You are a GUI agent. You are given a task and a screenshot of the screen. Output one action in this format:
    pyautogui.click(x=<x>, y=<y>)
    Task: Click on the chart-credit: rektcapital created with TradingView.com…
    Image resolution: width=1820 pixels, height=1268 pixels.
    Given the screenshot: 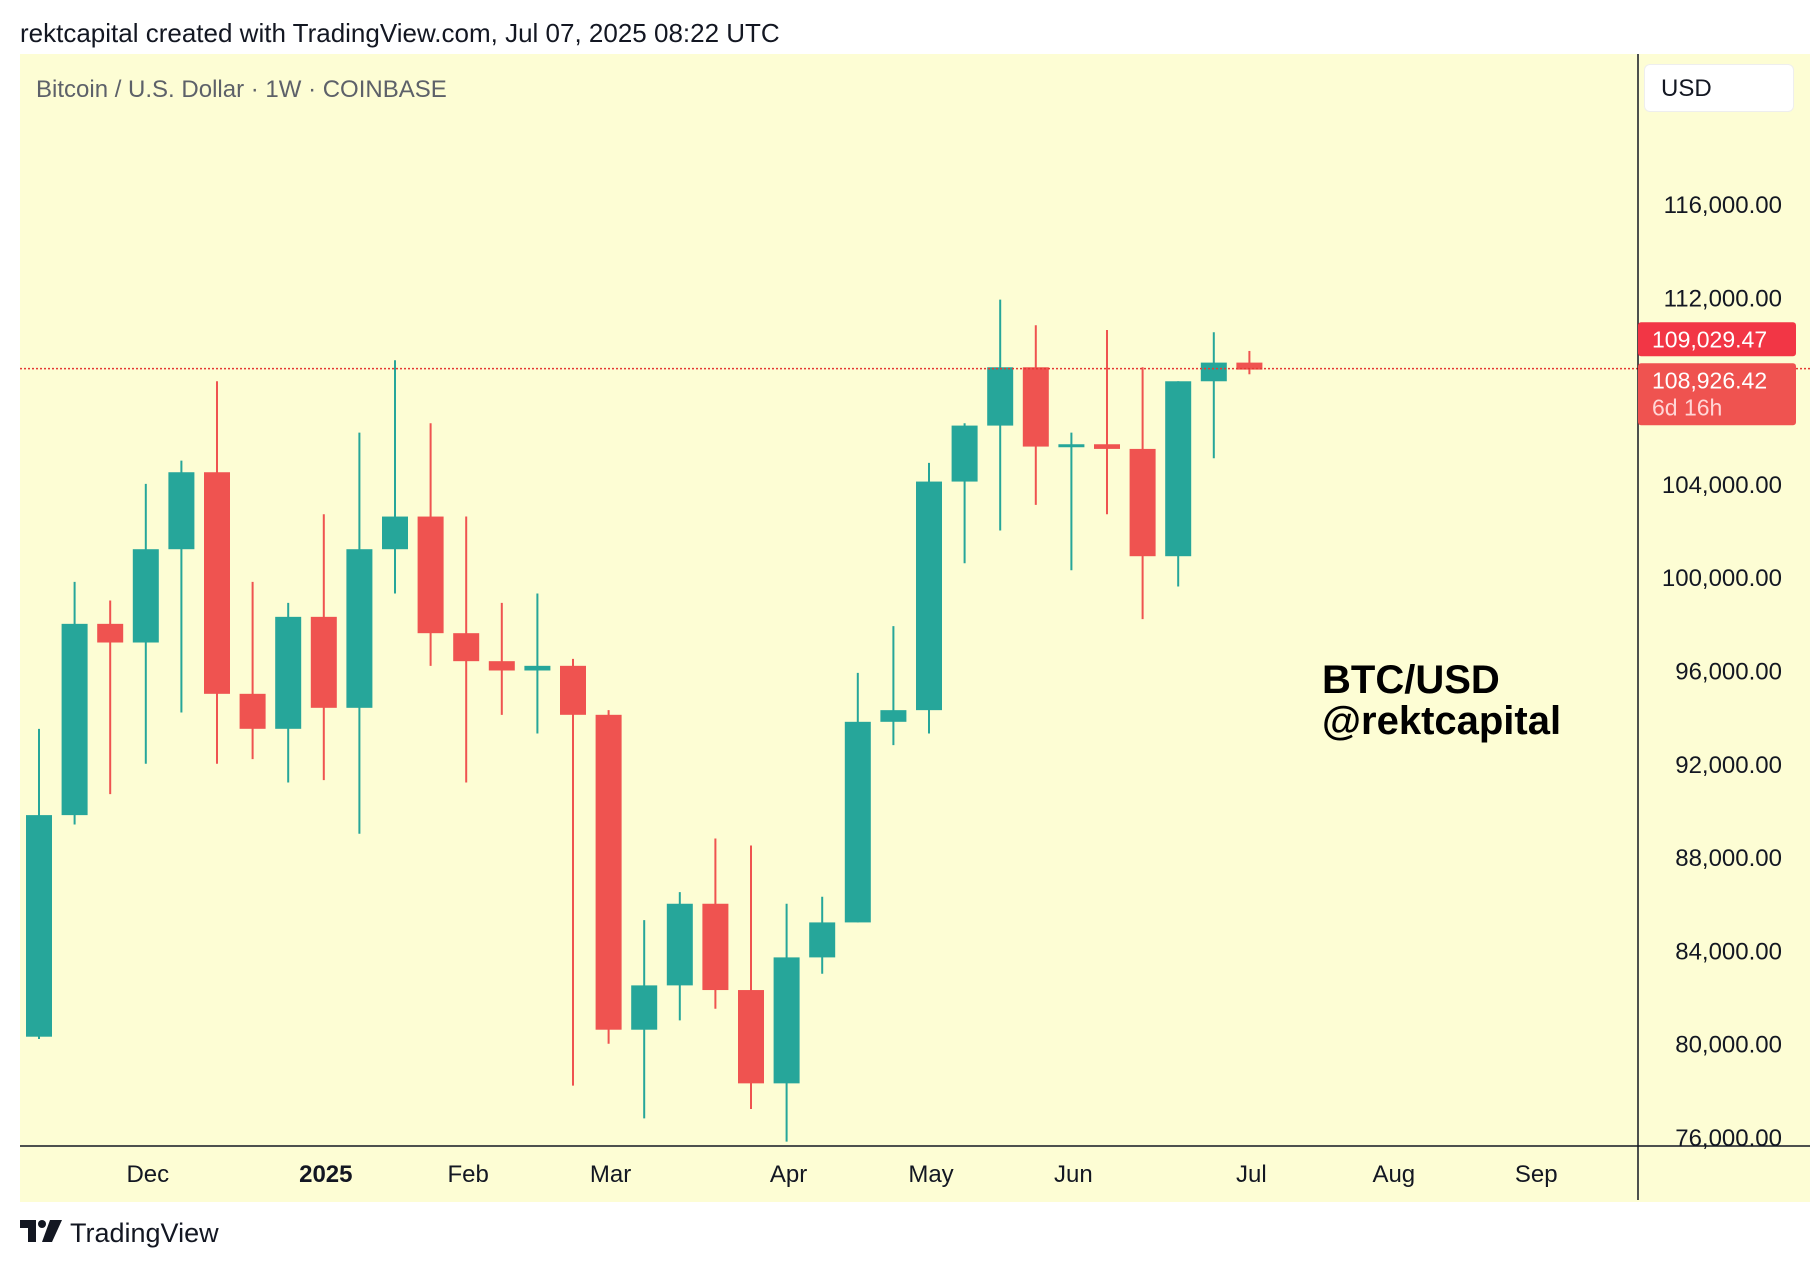 What is the action you would take?
    pyautogui.click(x=400, y=33)
    